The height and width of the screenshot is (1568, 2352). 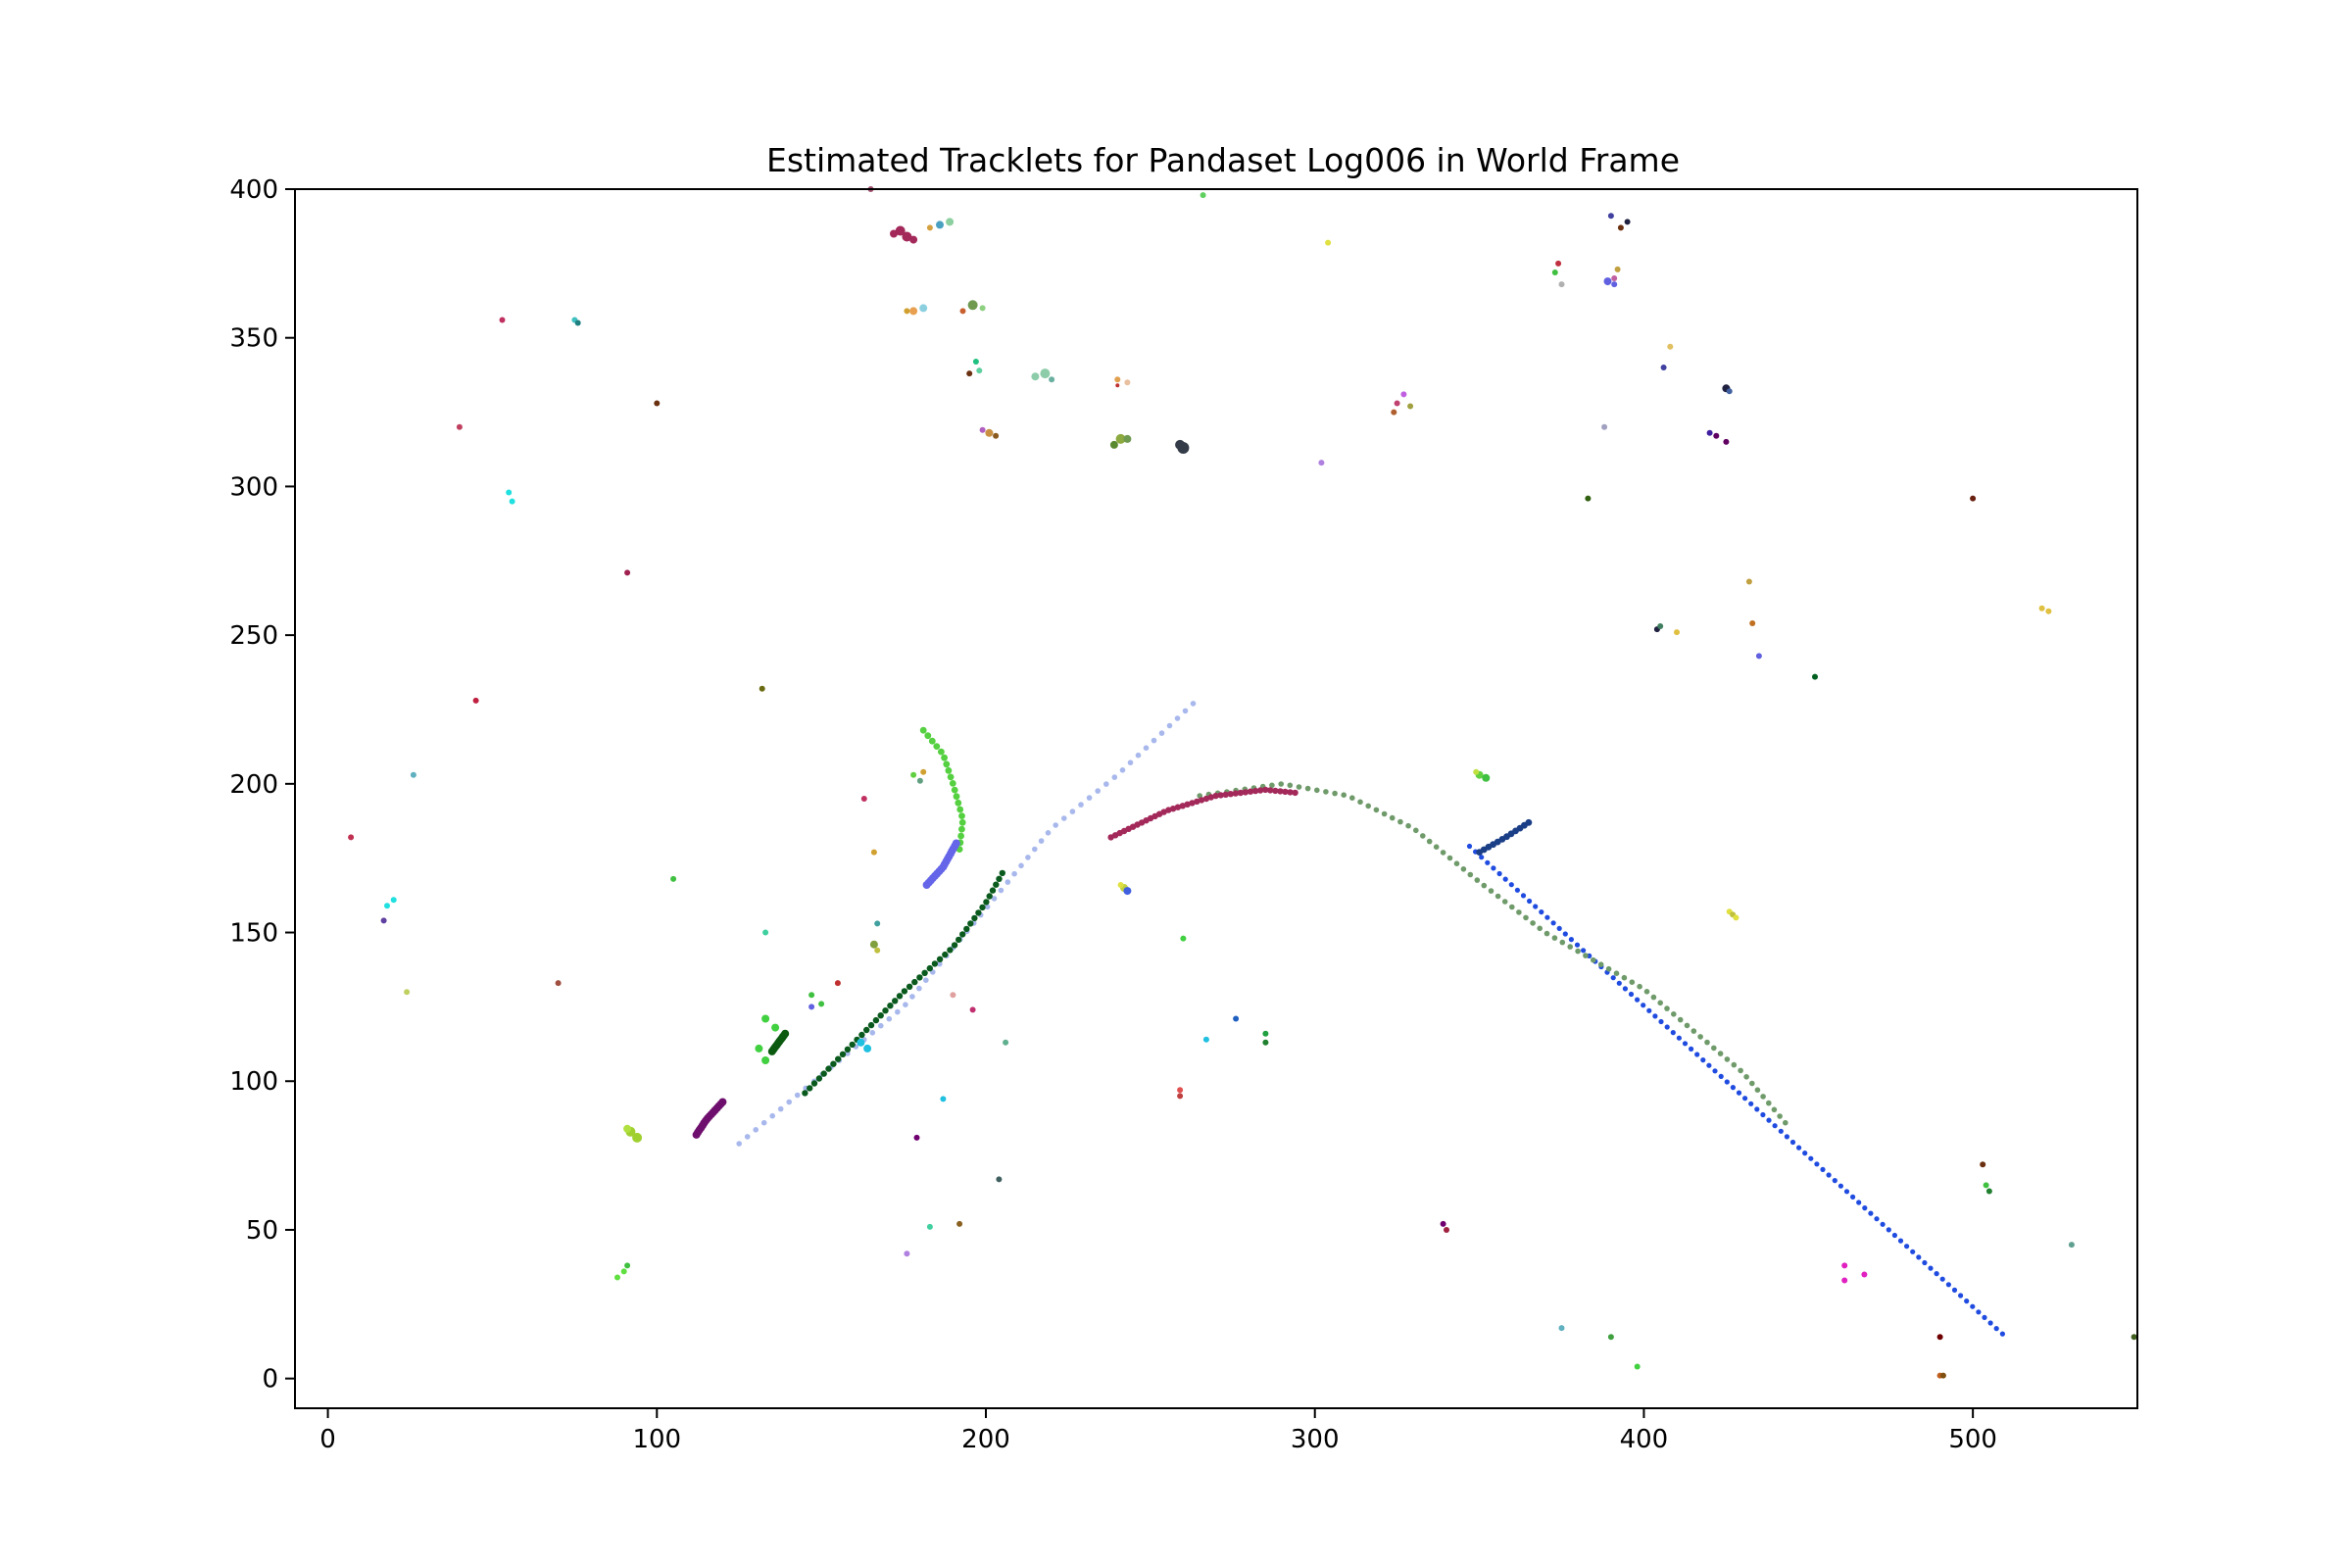 What do you see at coordinates (262, 785) in the screenshot?
I see `y-axis: 0 50 100 150 200 250 300 350 400` at bounding box center [262, 785].